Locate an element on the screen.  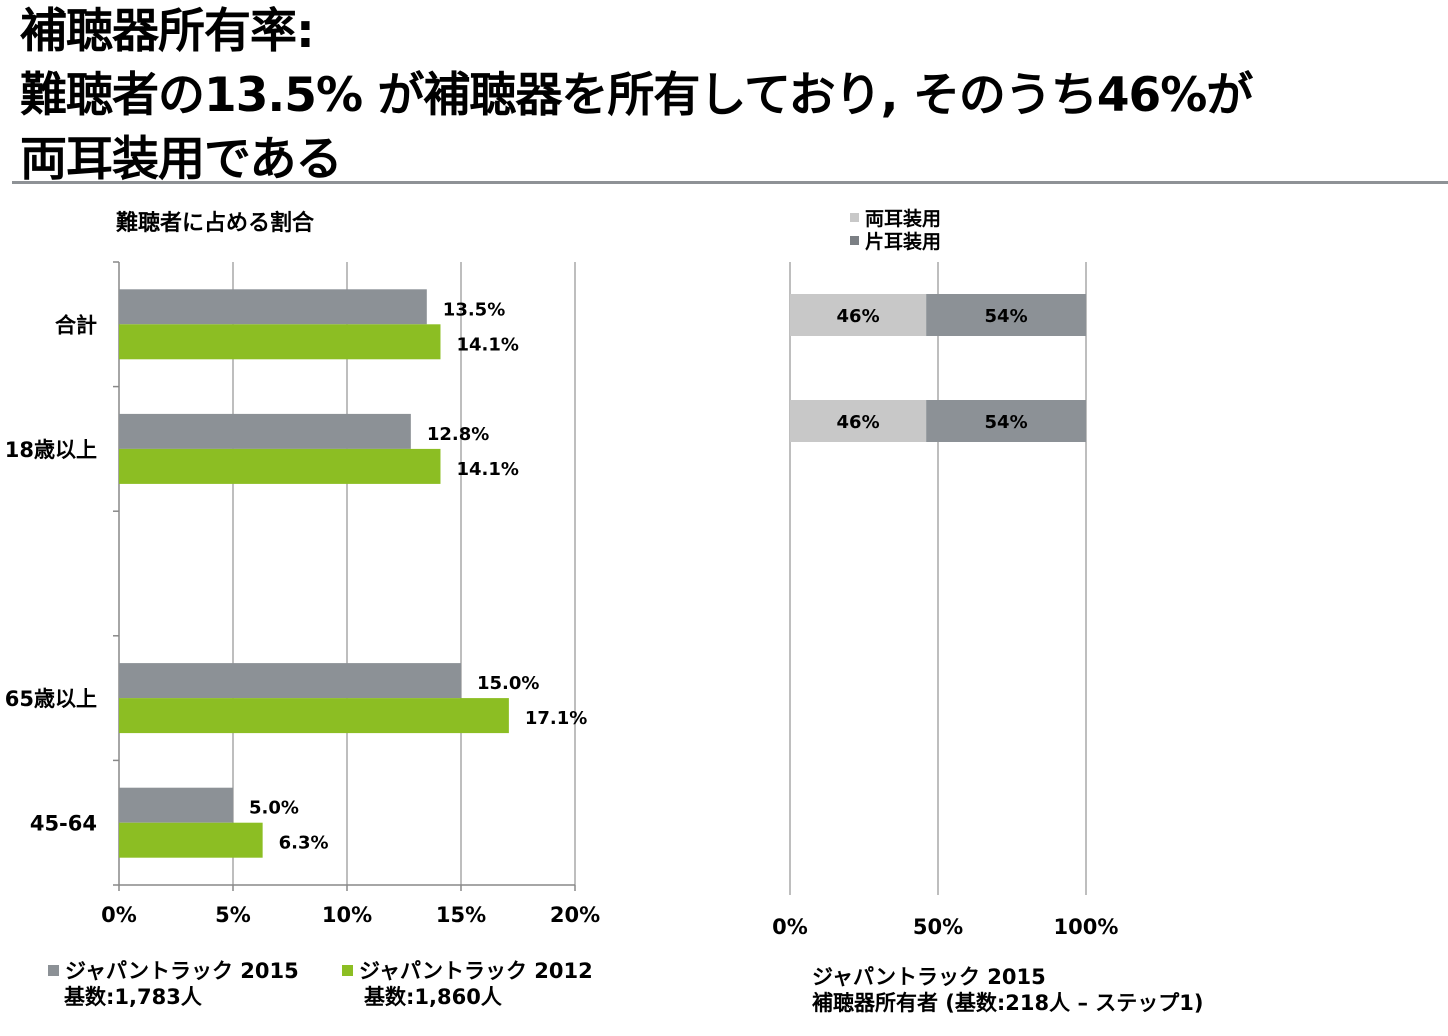
legend-swatch-2012 is located at coordinates (347, 970).